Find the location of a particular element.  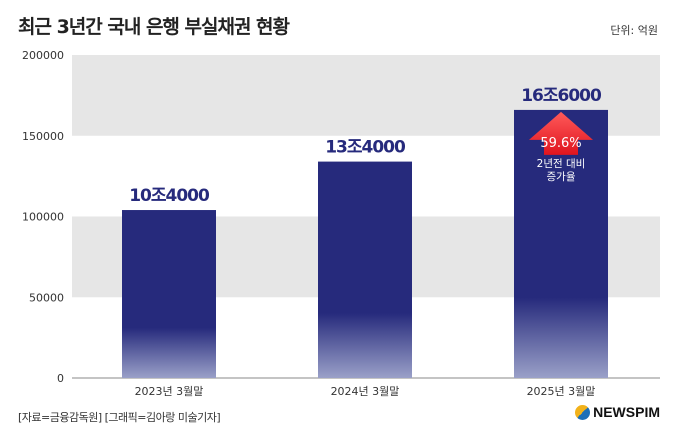

x-tick-label: 2023년 3월말 is located at coordinates (169, 391).